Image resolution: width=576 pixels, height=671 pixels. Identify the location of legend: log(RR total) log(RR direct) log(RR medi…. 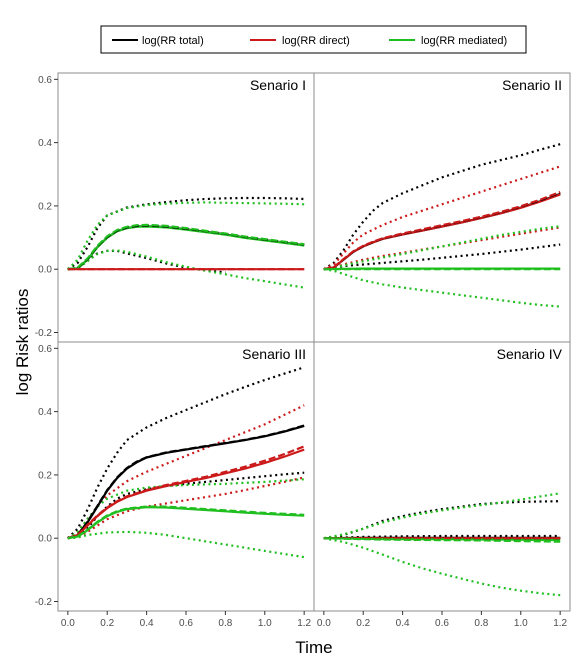
(313, 39).